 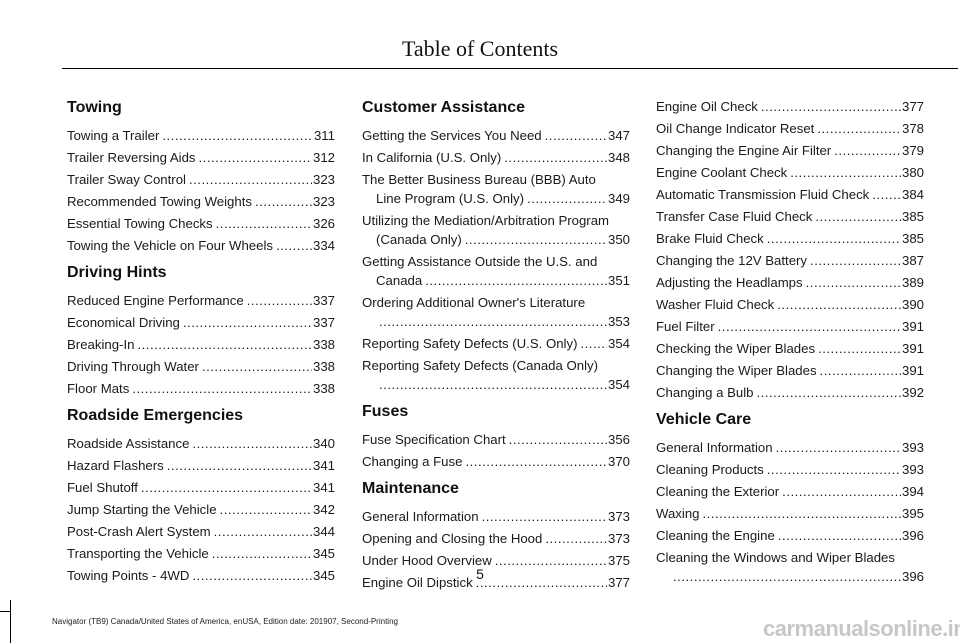 I want to click on toc-entry: Roadside Assistance 340, so click(x=201, y=443).